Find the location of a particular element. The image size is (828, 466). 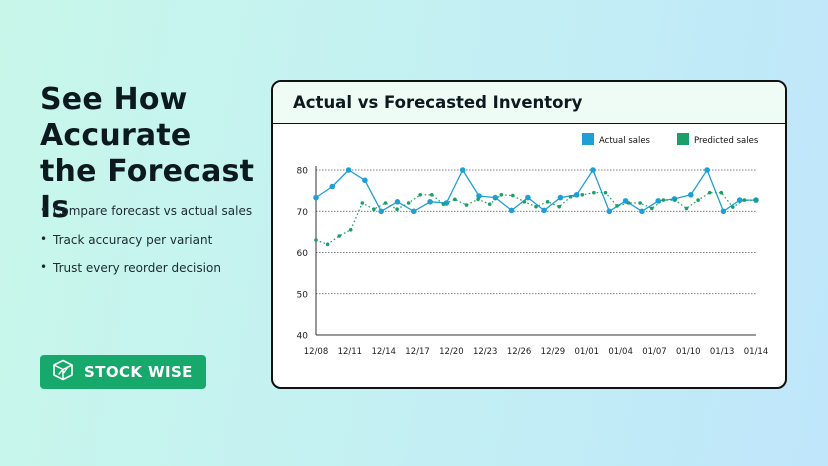

chart-header: Actual vs Forecasted Inventory is located at coordinates (529, 103).